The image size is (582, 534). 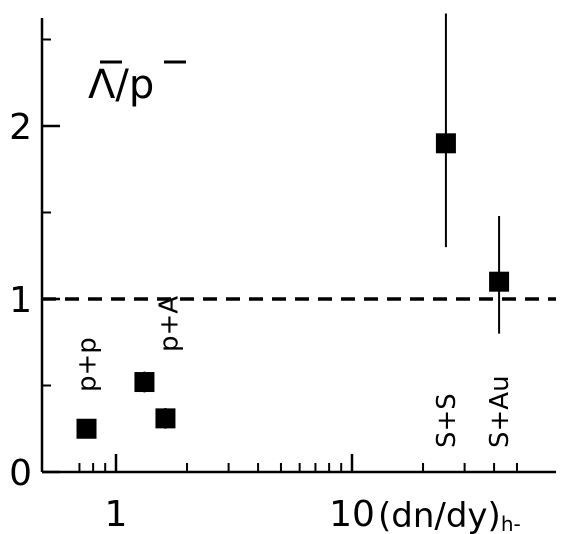 I want to click on label-p-a: p+A, so click(x=170, y=324).